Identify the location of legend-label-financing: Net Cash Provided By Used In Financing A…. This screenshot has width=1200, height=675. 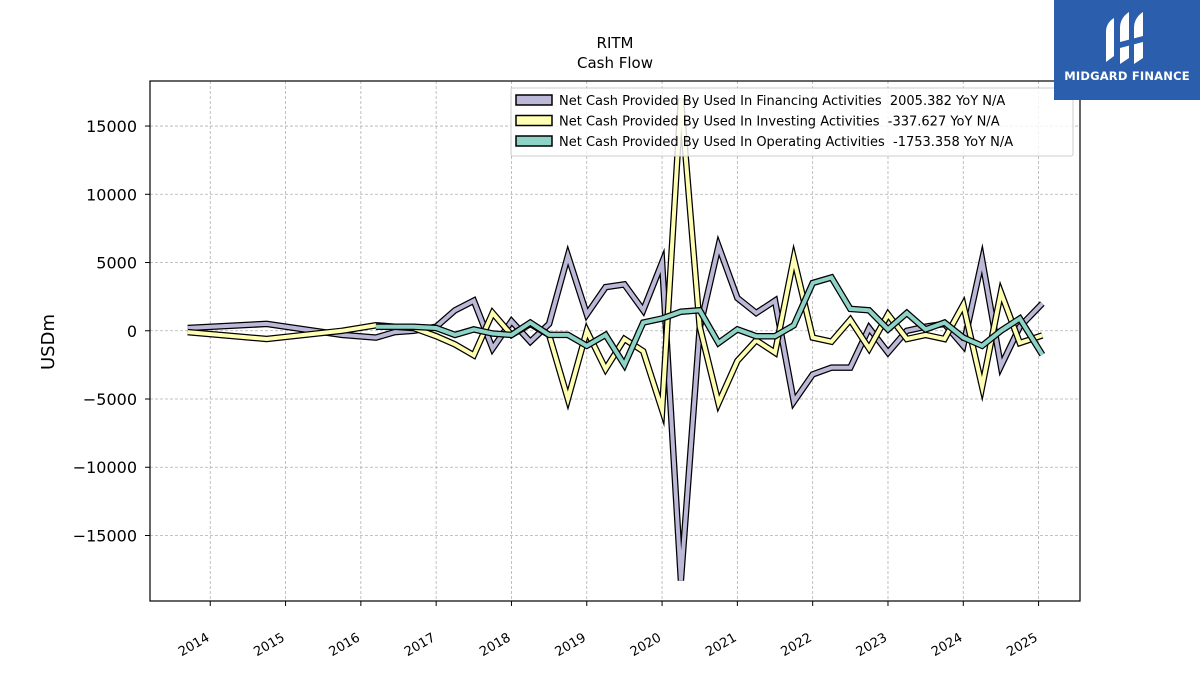
(782, 101).